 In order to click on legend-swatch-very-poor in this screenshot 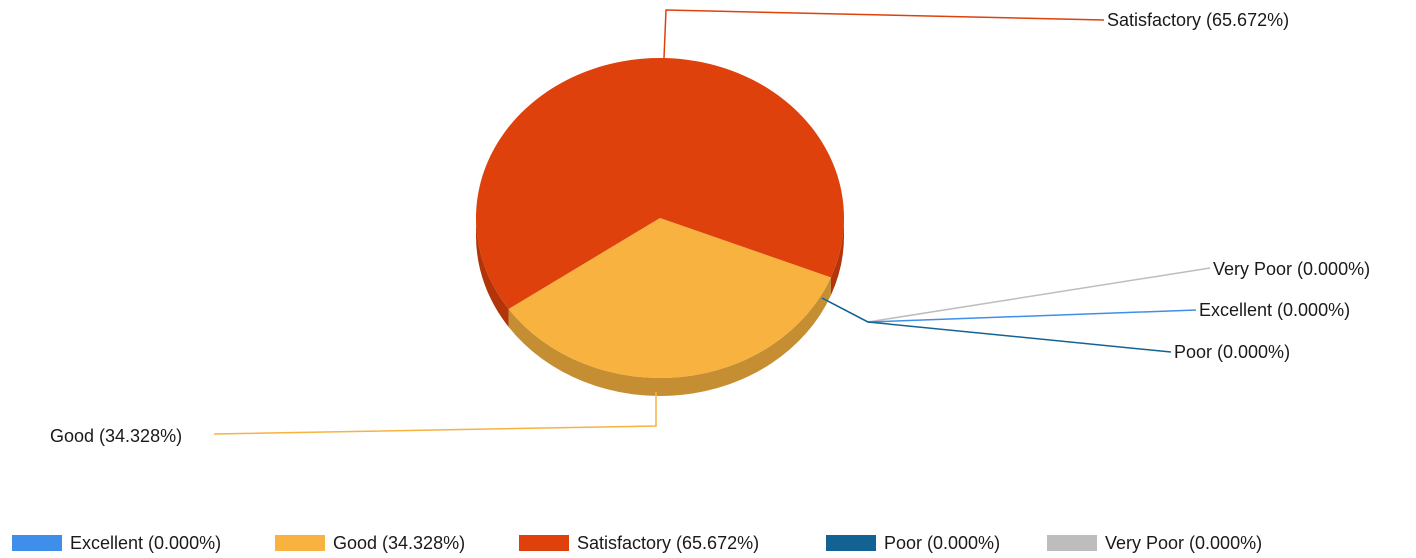, I will do `click(1072, 543)`.